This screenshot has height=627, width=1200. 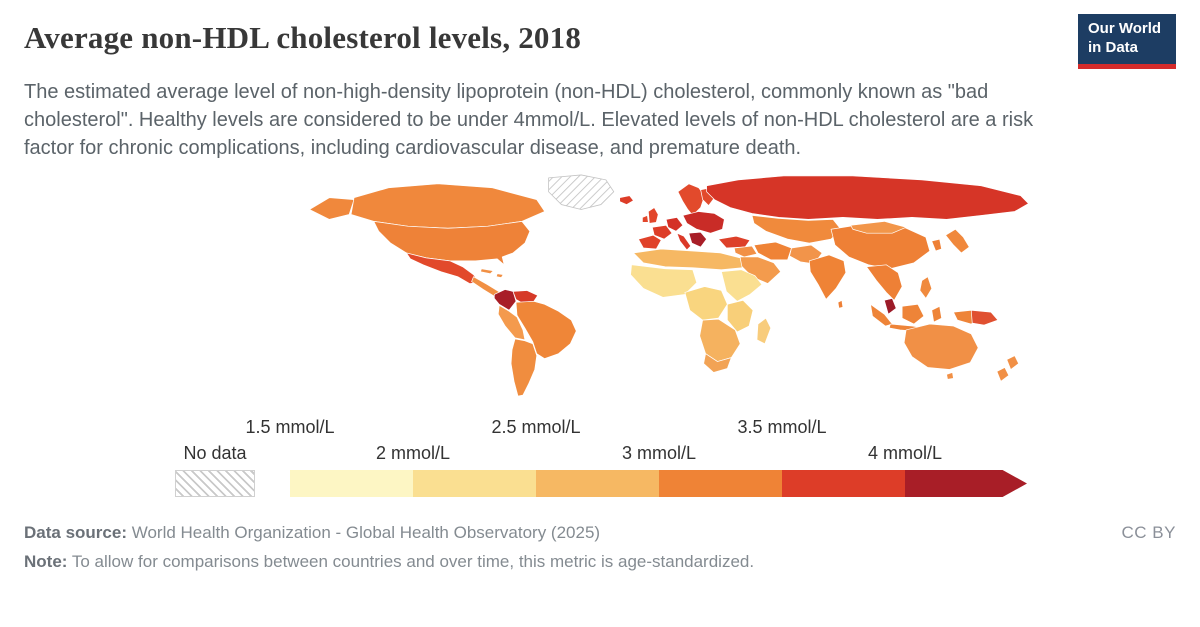 I want to click on region-korea, so click(x=936, y=245).